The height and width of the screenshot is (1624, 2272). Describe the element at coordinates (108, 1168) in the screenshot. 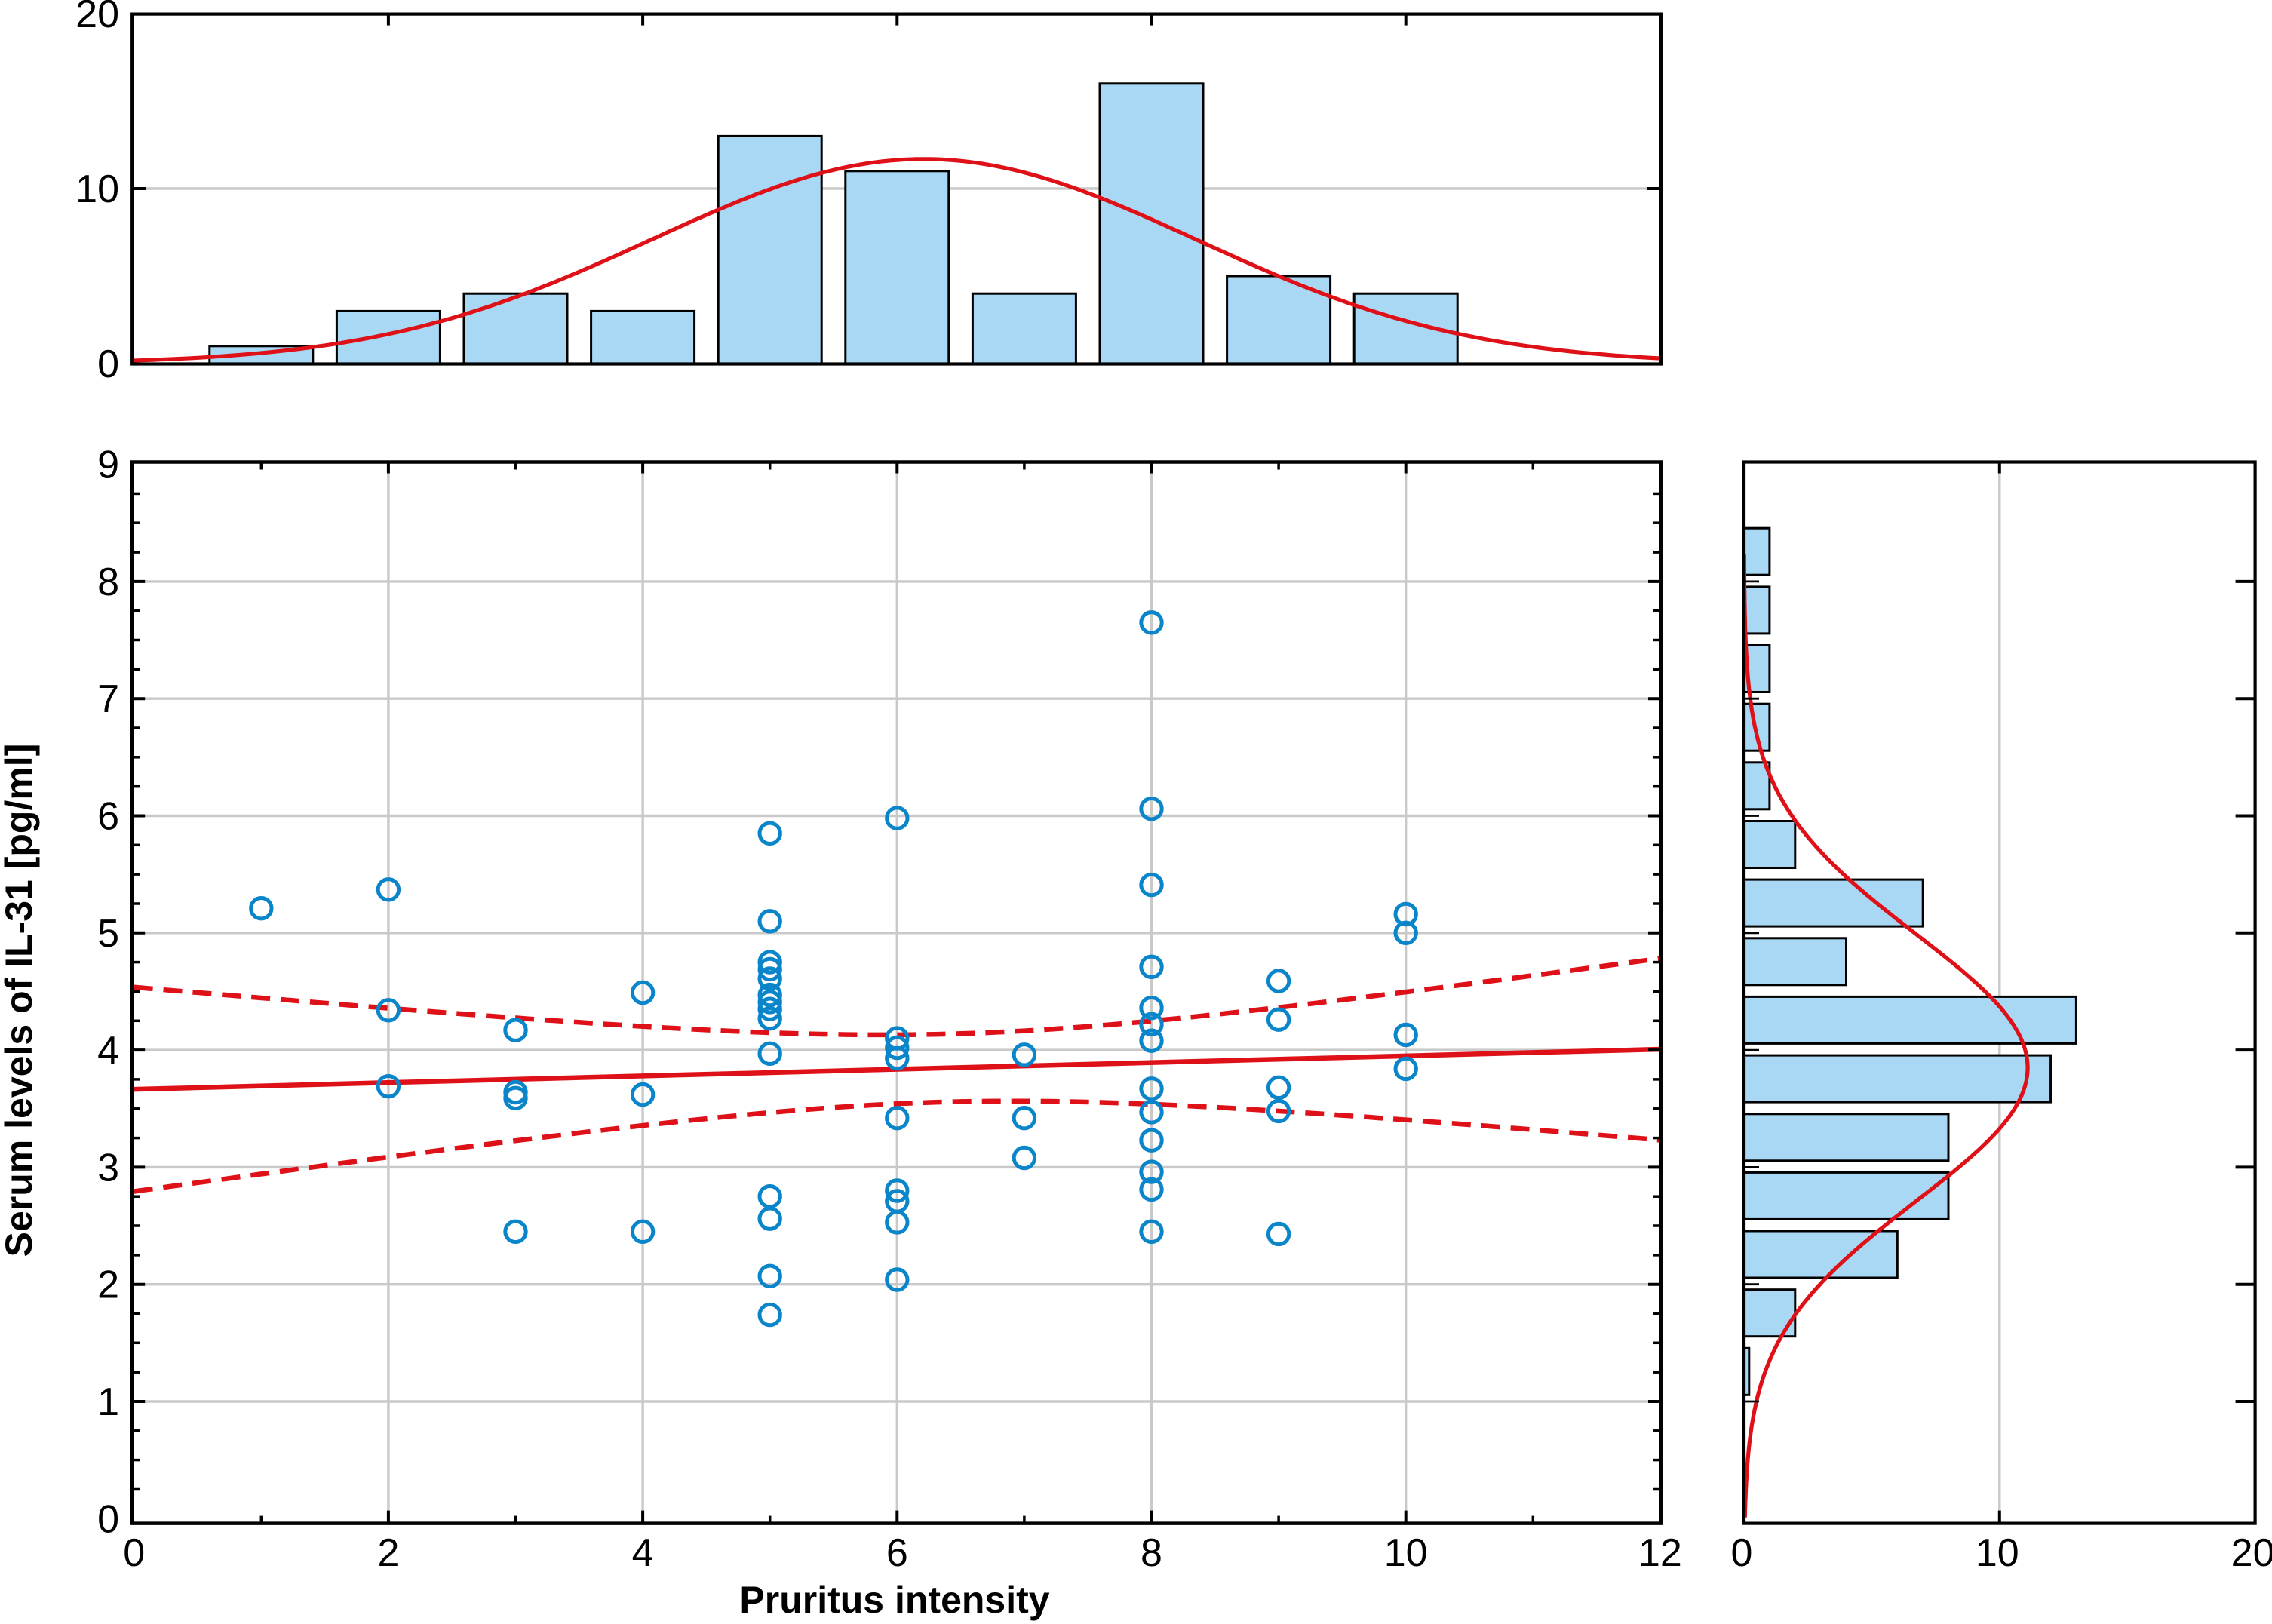

I see `svg-text: 3` at that location.